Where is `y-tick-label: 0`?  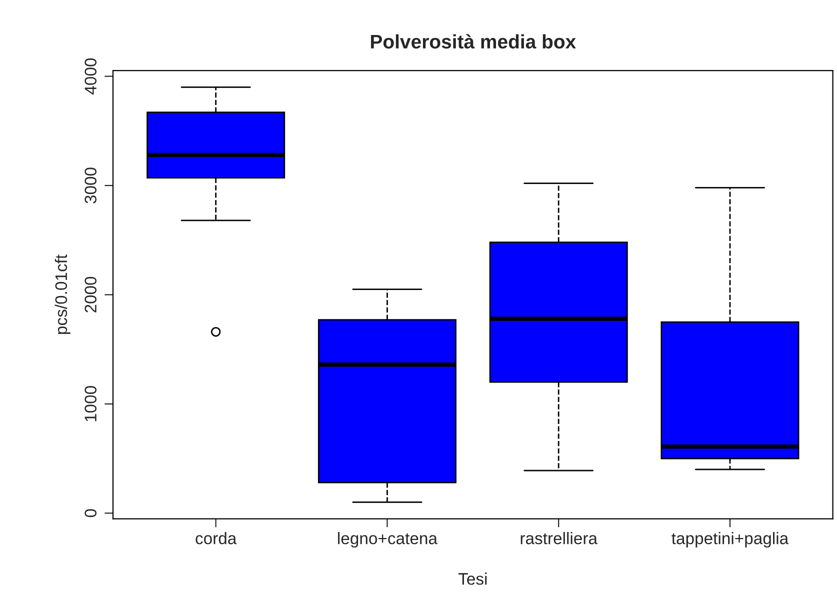
y-tick-label: 0 is located at coordinates (90, 513).